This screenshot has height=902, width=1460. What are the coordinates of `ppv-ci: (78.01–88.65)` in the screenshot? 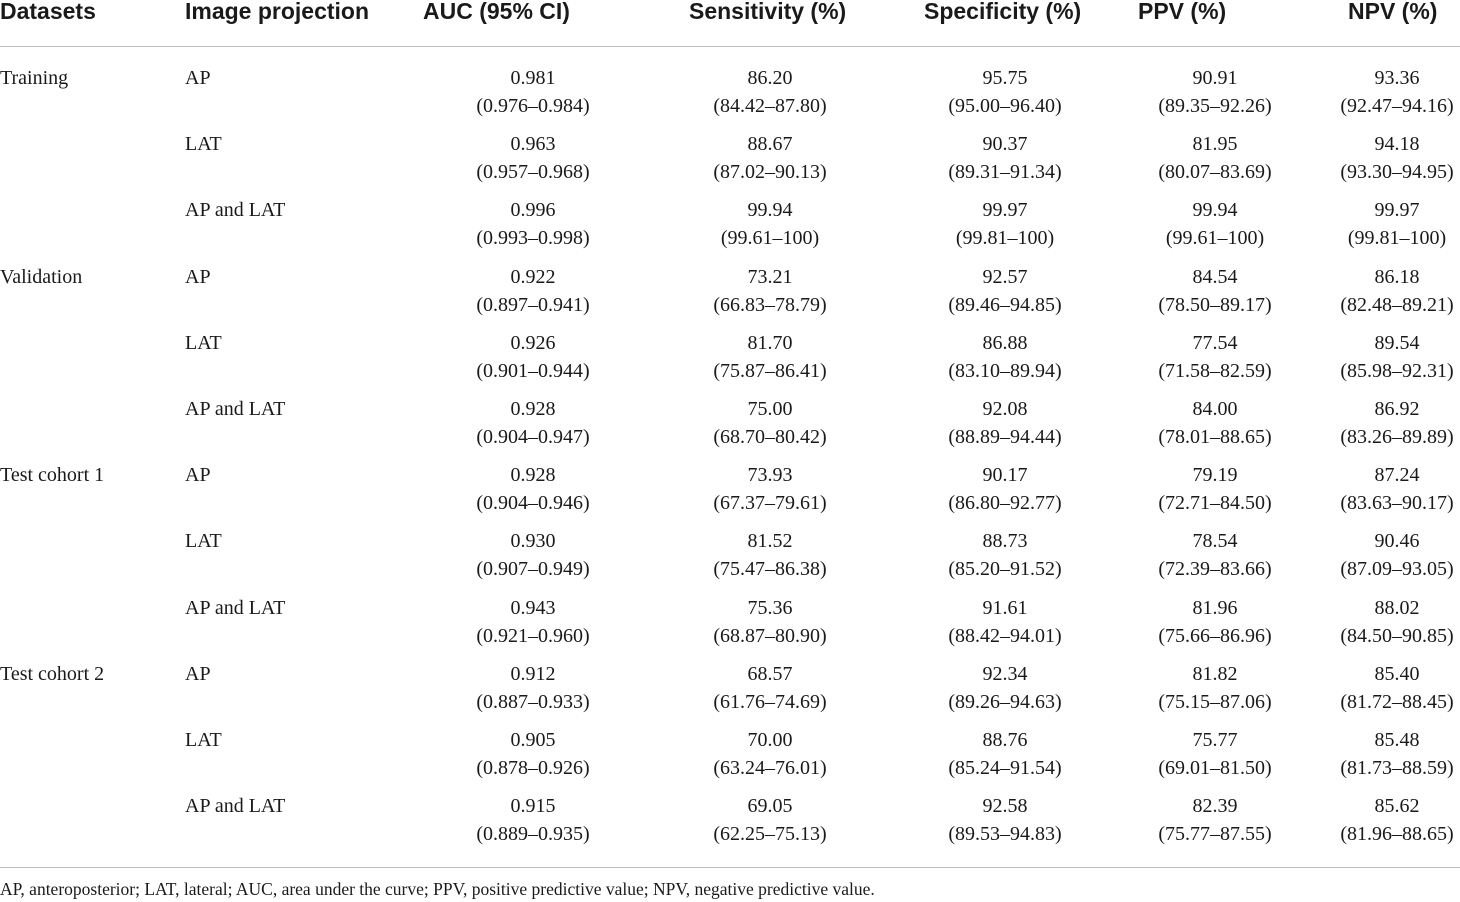 It's located at (1215, 437).